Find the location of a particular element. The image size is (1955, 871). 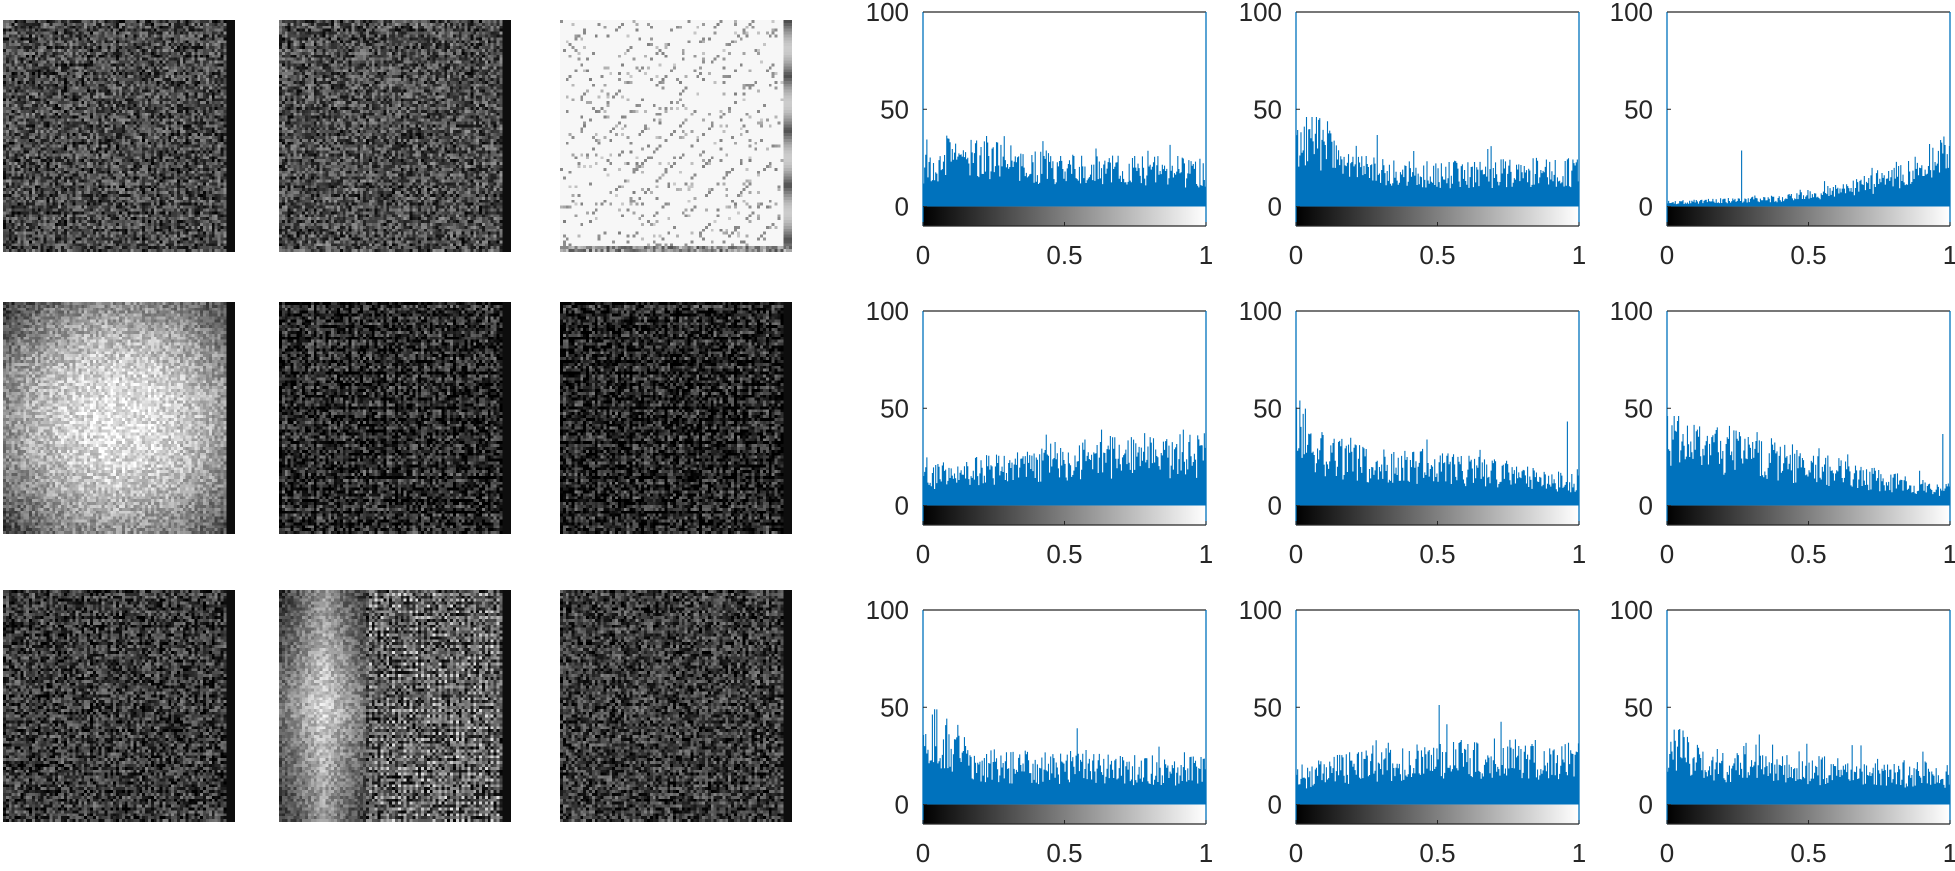

hist-r3c2-bars is located at coordinates (1437, 754).